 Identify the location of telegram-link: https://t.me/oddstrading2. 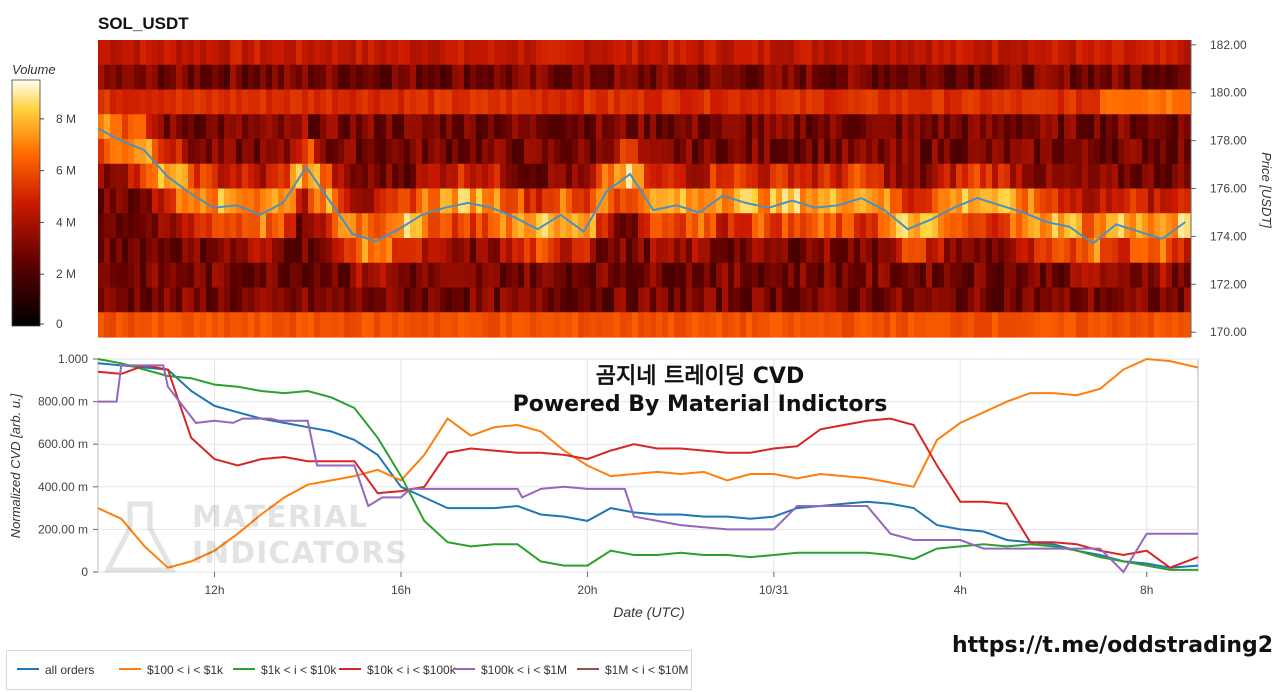
(1113, 645).